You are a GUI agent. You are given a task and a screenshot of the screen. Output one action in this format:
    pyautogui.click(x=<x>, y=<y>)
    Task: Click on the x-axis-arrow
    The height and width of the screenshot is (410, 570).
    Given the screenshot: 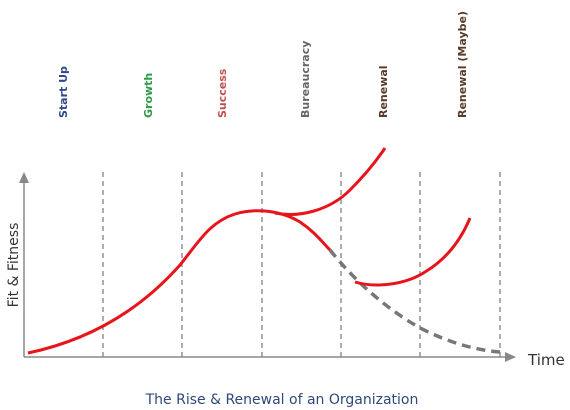 What is the action you would take?
    pyautogui.click(x=510, y=357)
    